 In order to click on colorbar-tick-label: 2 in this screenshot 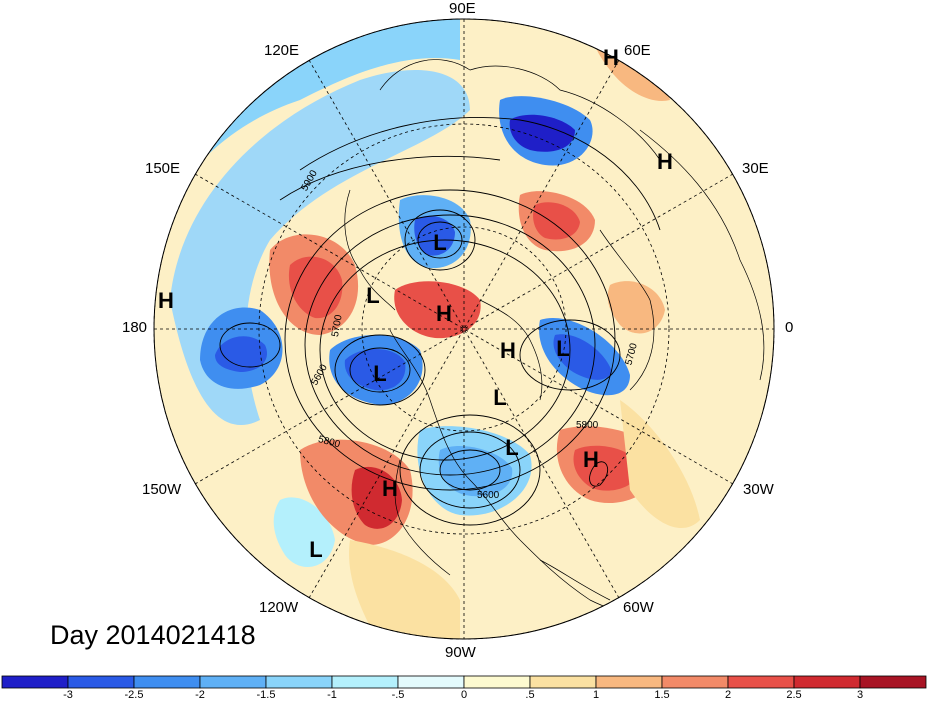, I will do `click(728, 695)`.